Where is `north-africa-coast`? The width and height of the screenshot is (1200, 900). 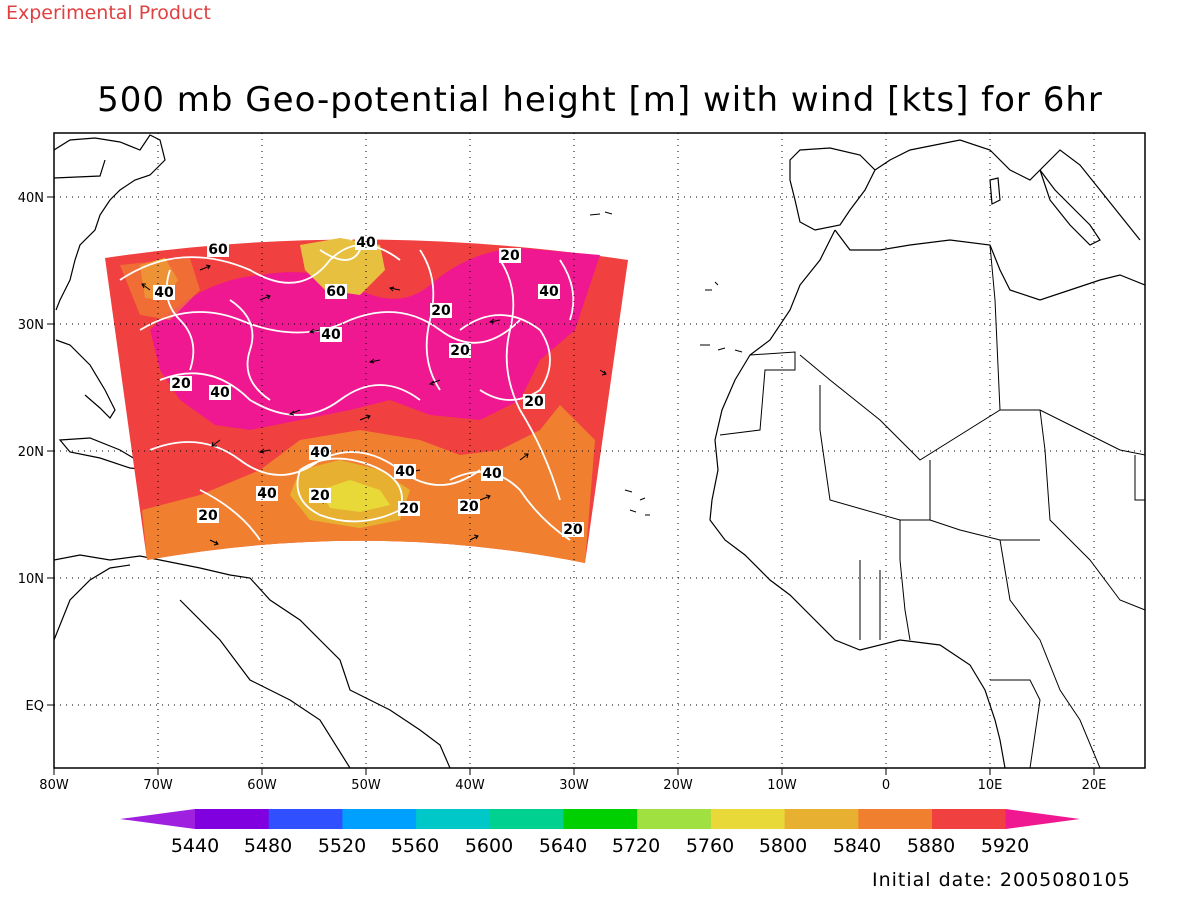 north-africa-coast is located at coordinates (989, 265).